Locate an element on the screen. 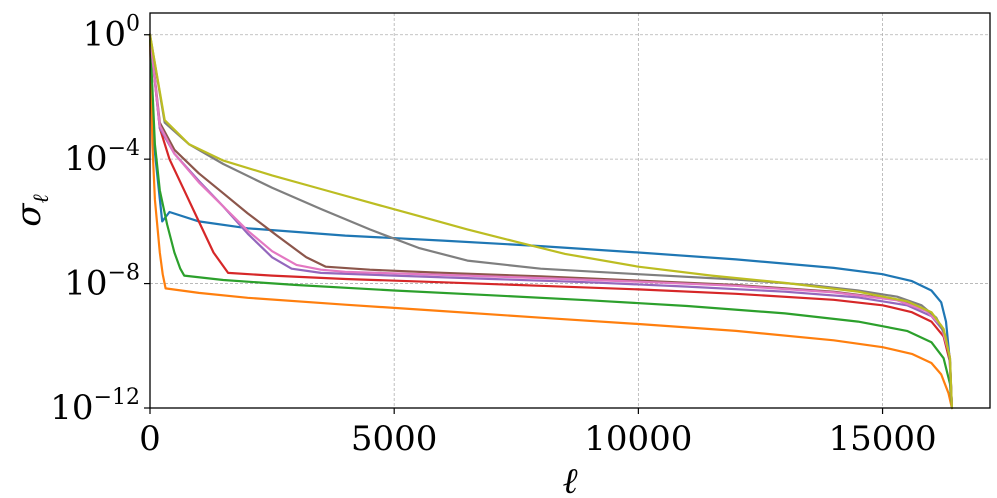 The width and height of the screenshot is (997, 498). y-tick-label: 10⁻⁸ is located at coordinates (102, 282).